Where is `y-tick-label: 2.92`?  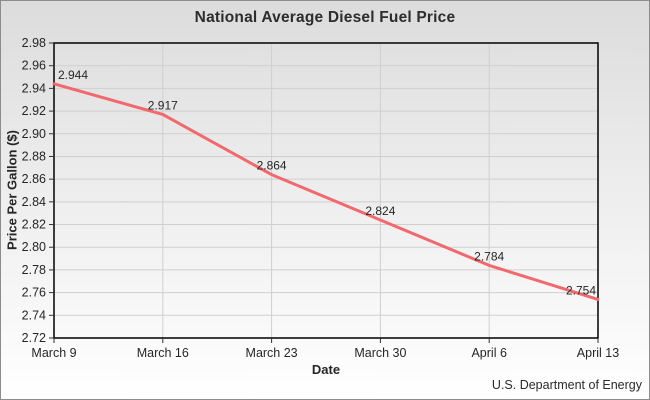 y-tick-label: 2.92 is located at coordinates (34, 111).